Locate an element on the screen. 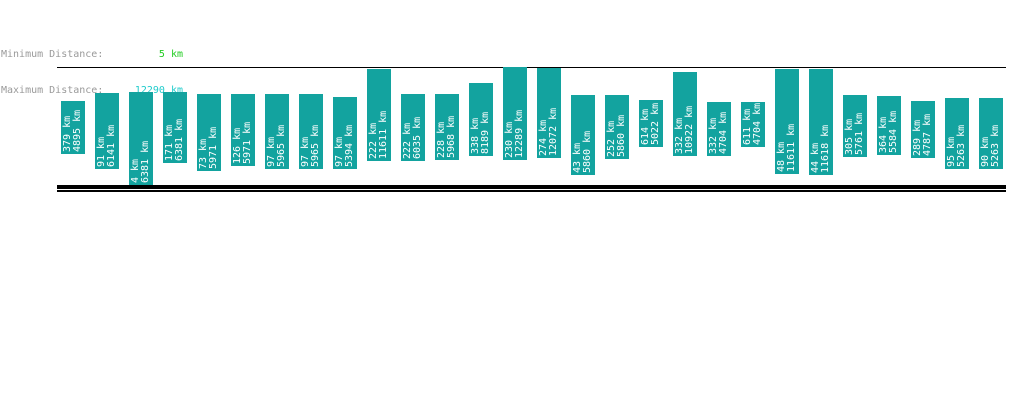  bar-27-max-label: 5263 km is located at coordinates (961, 146).